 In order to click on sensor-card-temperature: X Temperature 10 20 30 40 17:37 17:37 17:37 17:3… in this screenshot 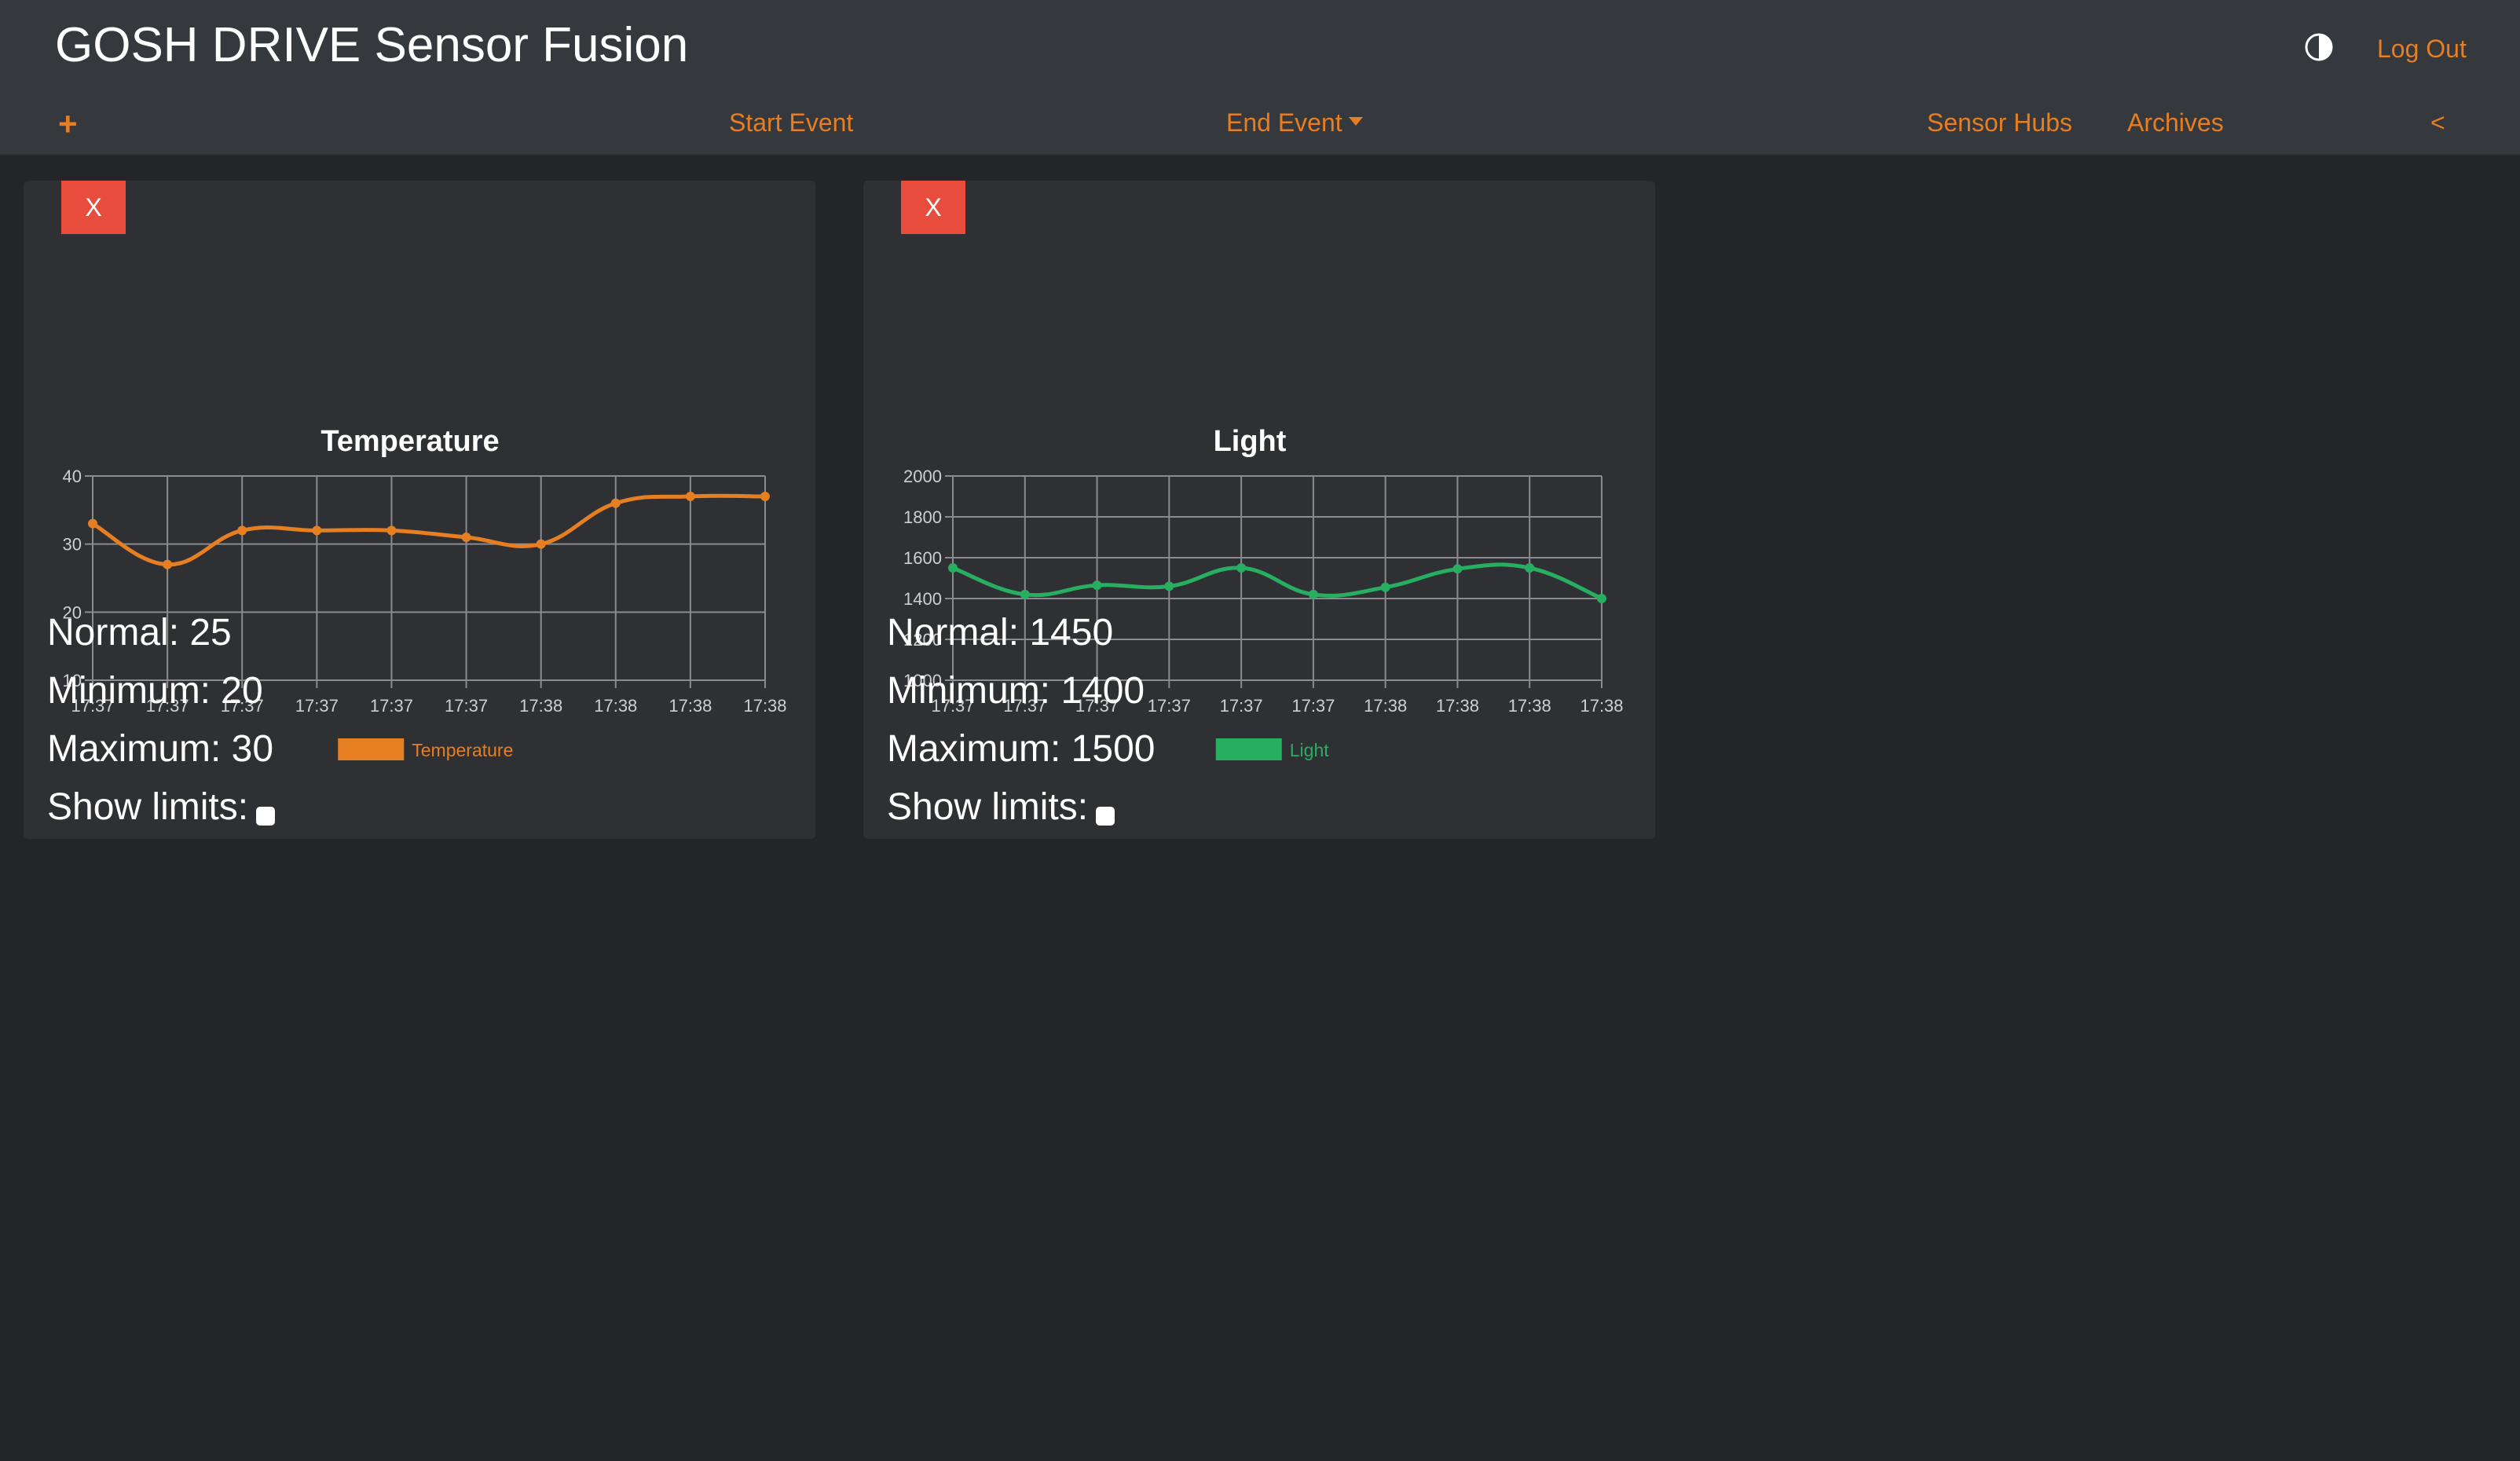, I will do `click(420, 510)`.